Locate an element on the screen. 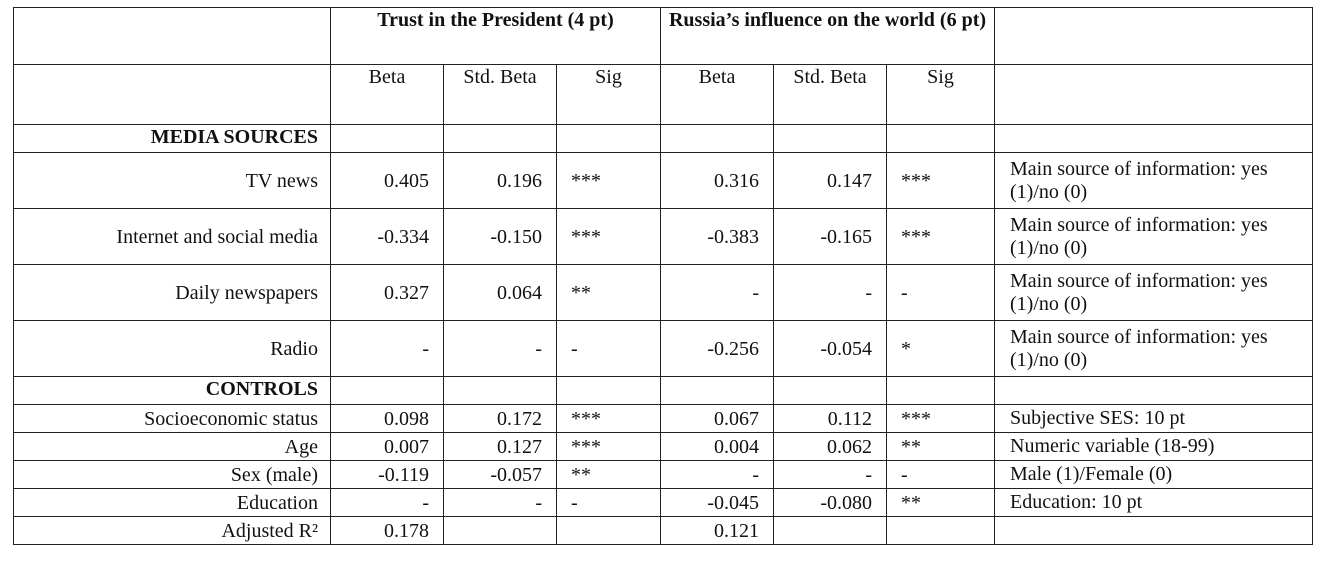  variable-note: Subjective SES: 10 pt is located at coordinates (1153, 418).